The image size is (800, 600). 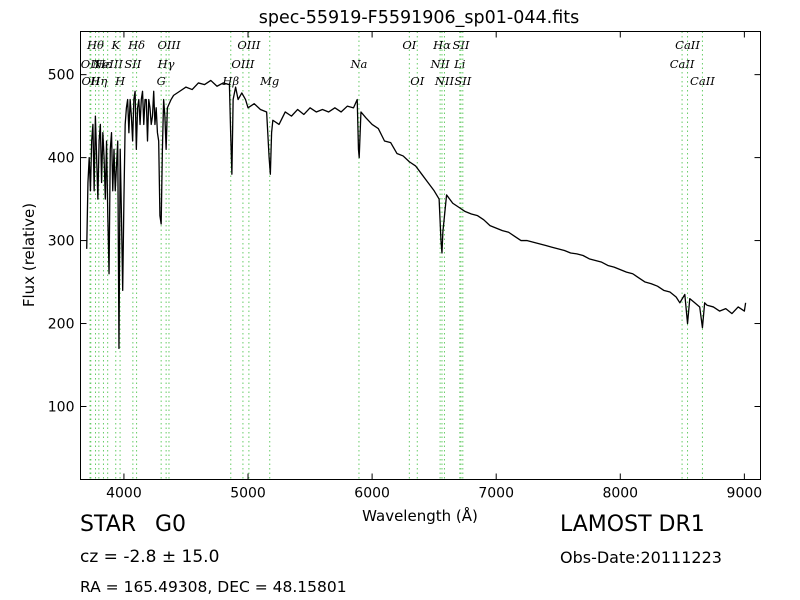 I want to click on line-marker-label-20: NII, so click(x=440, y=64).